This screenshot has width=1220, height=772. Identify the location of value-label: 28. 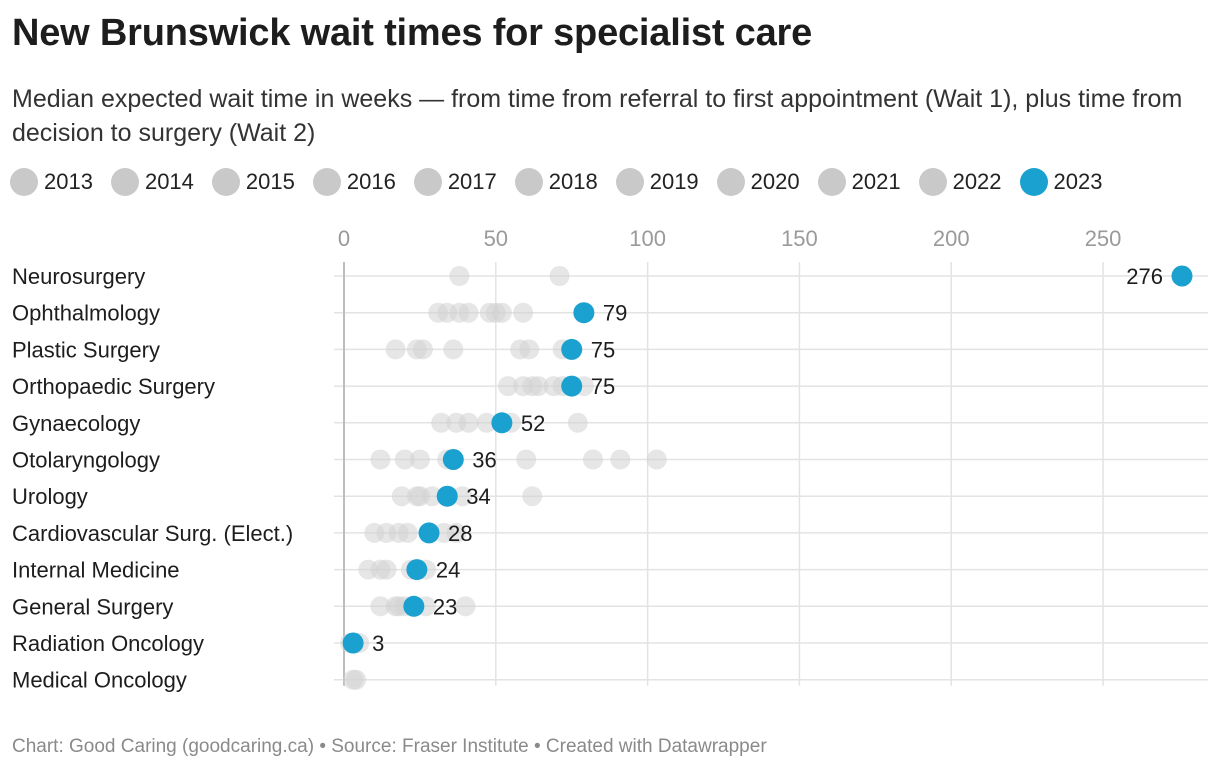
(460, 533).